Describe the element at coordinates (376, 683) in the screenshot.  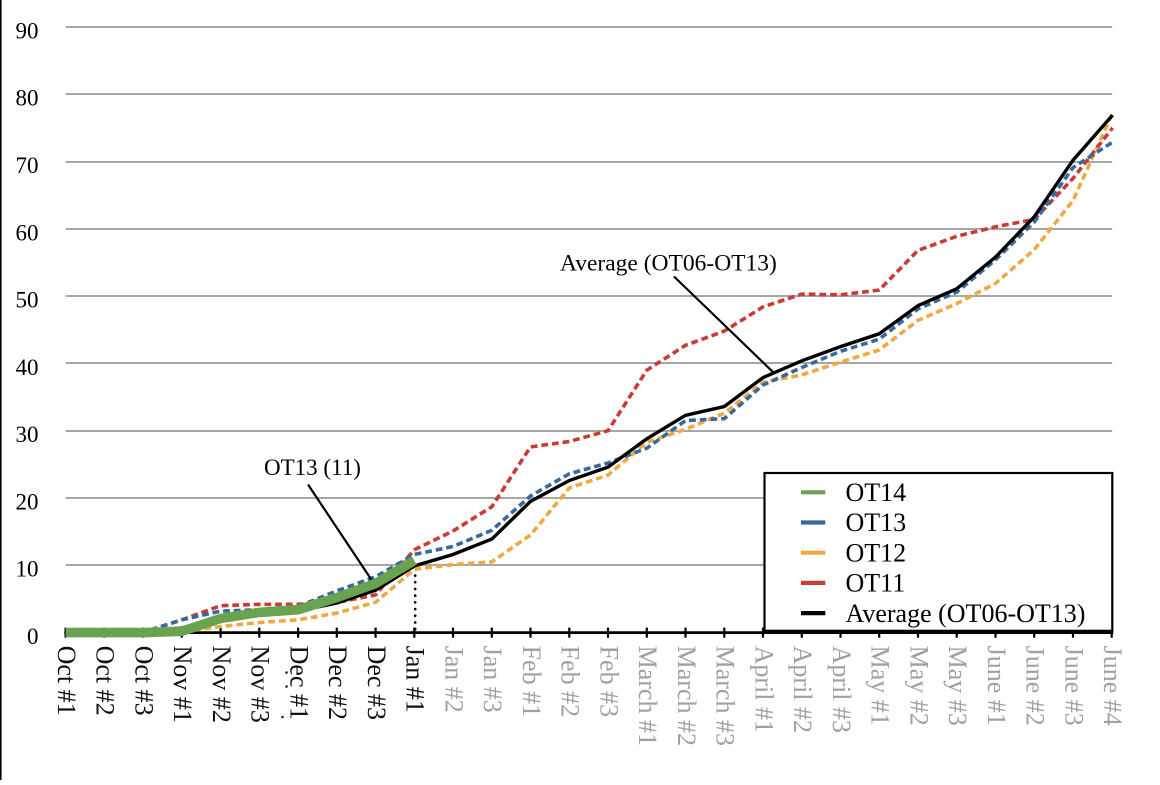
I see `svg-text: Dec #3` at that location.